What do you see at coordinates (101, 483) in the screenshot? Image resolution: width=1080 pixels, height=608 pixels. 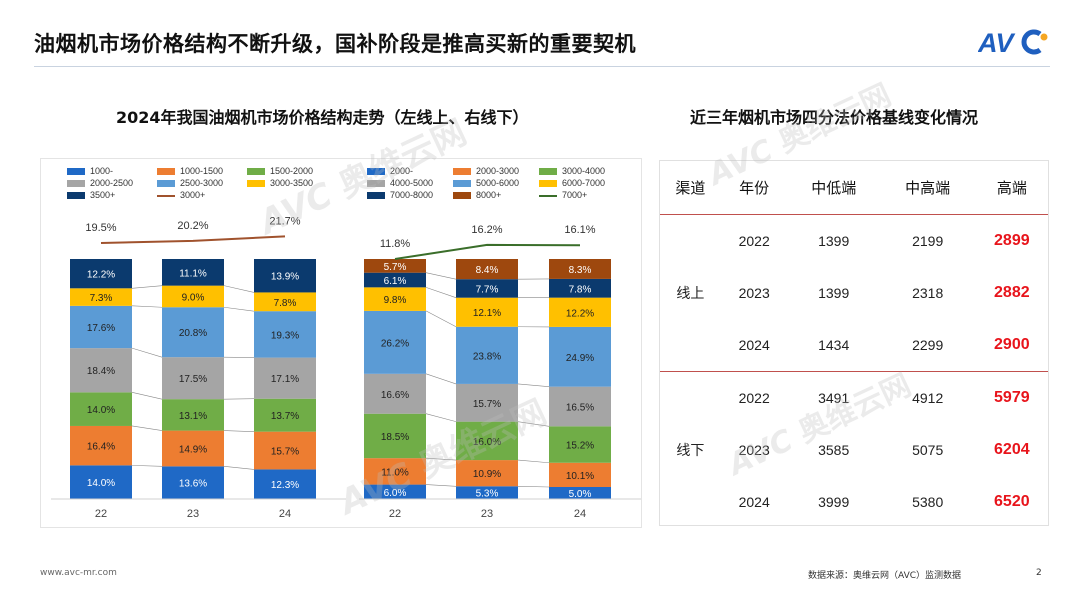 I see `bar-data-label: 14.0%` at bounding box center [101, 483].